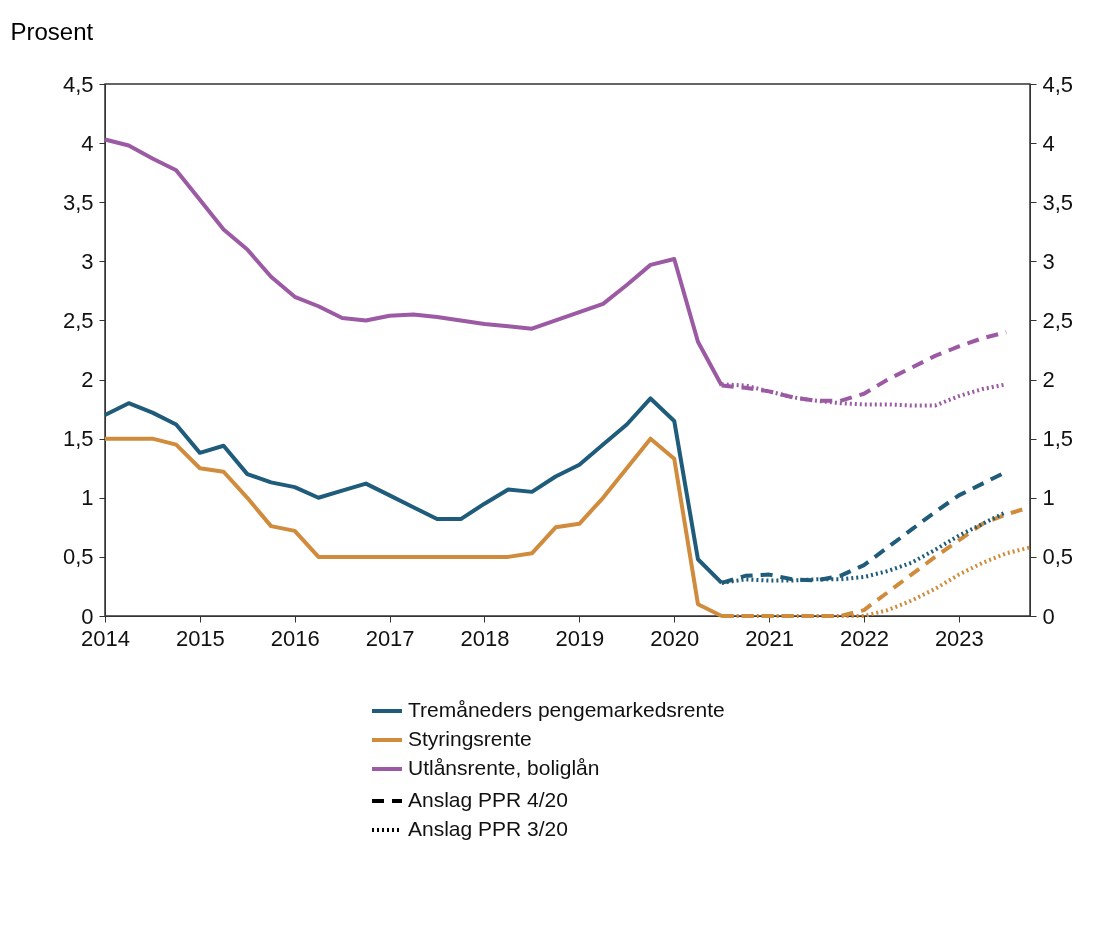 The height and width of the screenshot is (946, 1114). I want to click on y-tick-label: 2,5, so click(78, 320).